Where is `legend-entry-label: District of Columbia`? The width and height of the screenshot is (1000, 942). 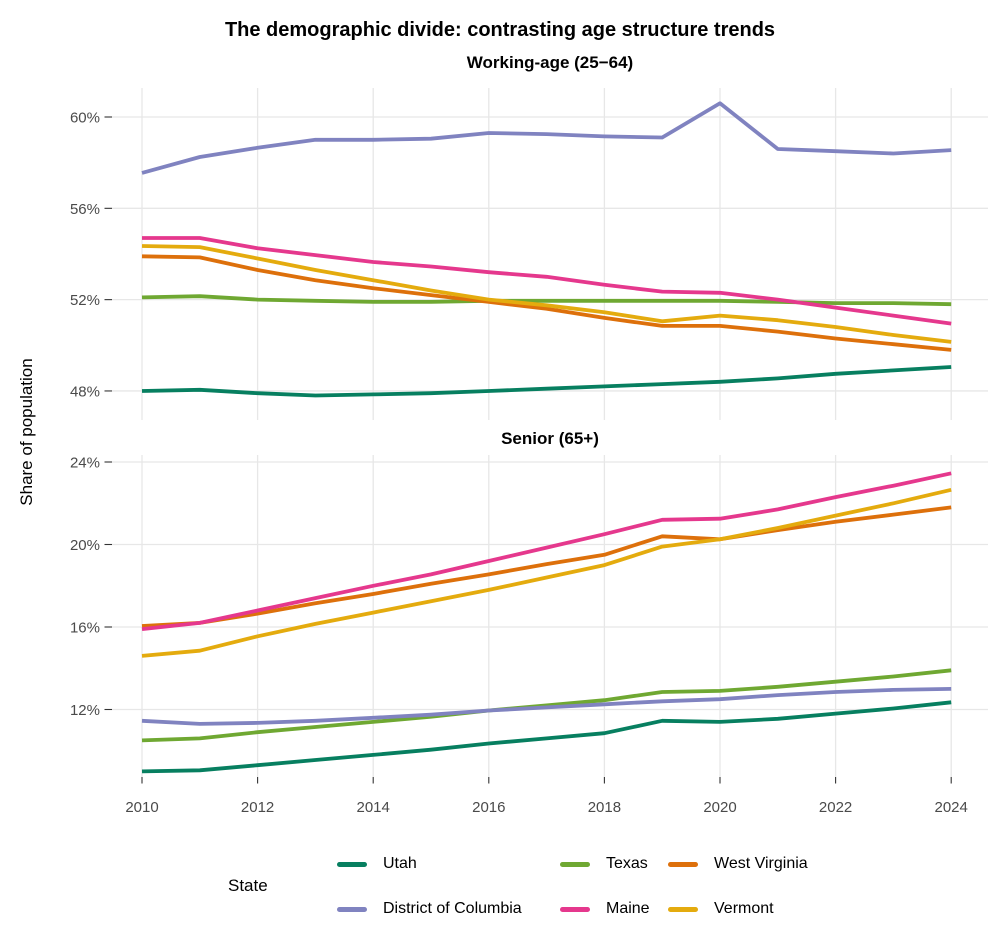 legend-entry-label: District of Columbia is located at coordinates (452, 908).